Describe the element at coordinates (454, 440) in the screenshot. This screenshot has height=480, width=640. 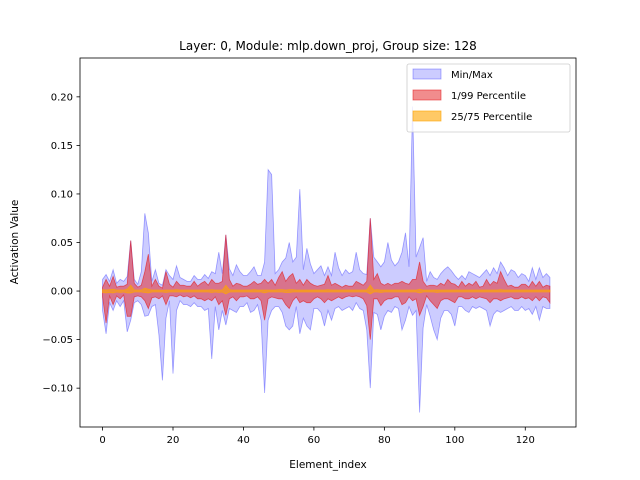
I see `x-tick-label: 100` at that location.